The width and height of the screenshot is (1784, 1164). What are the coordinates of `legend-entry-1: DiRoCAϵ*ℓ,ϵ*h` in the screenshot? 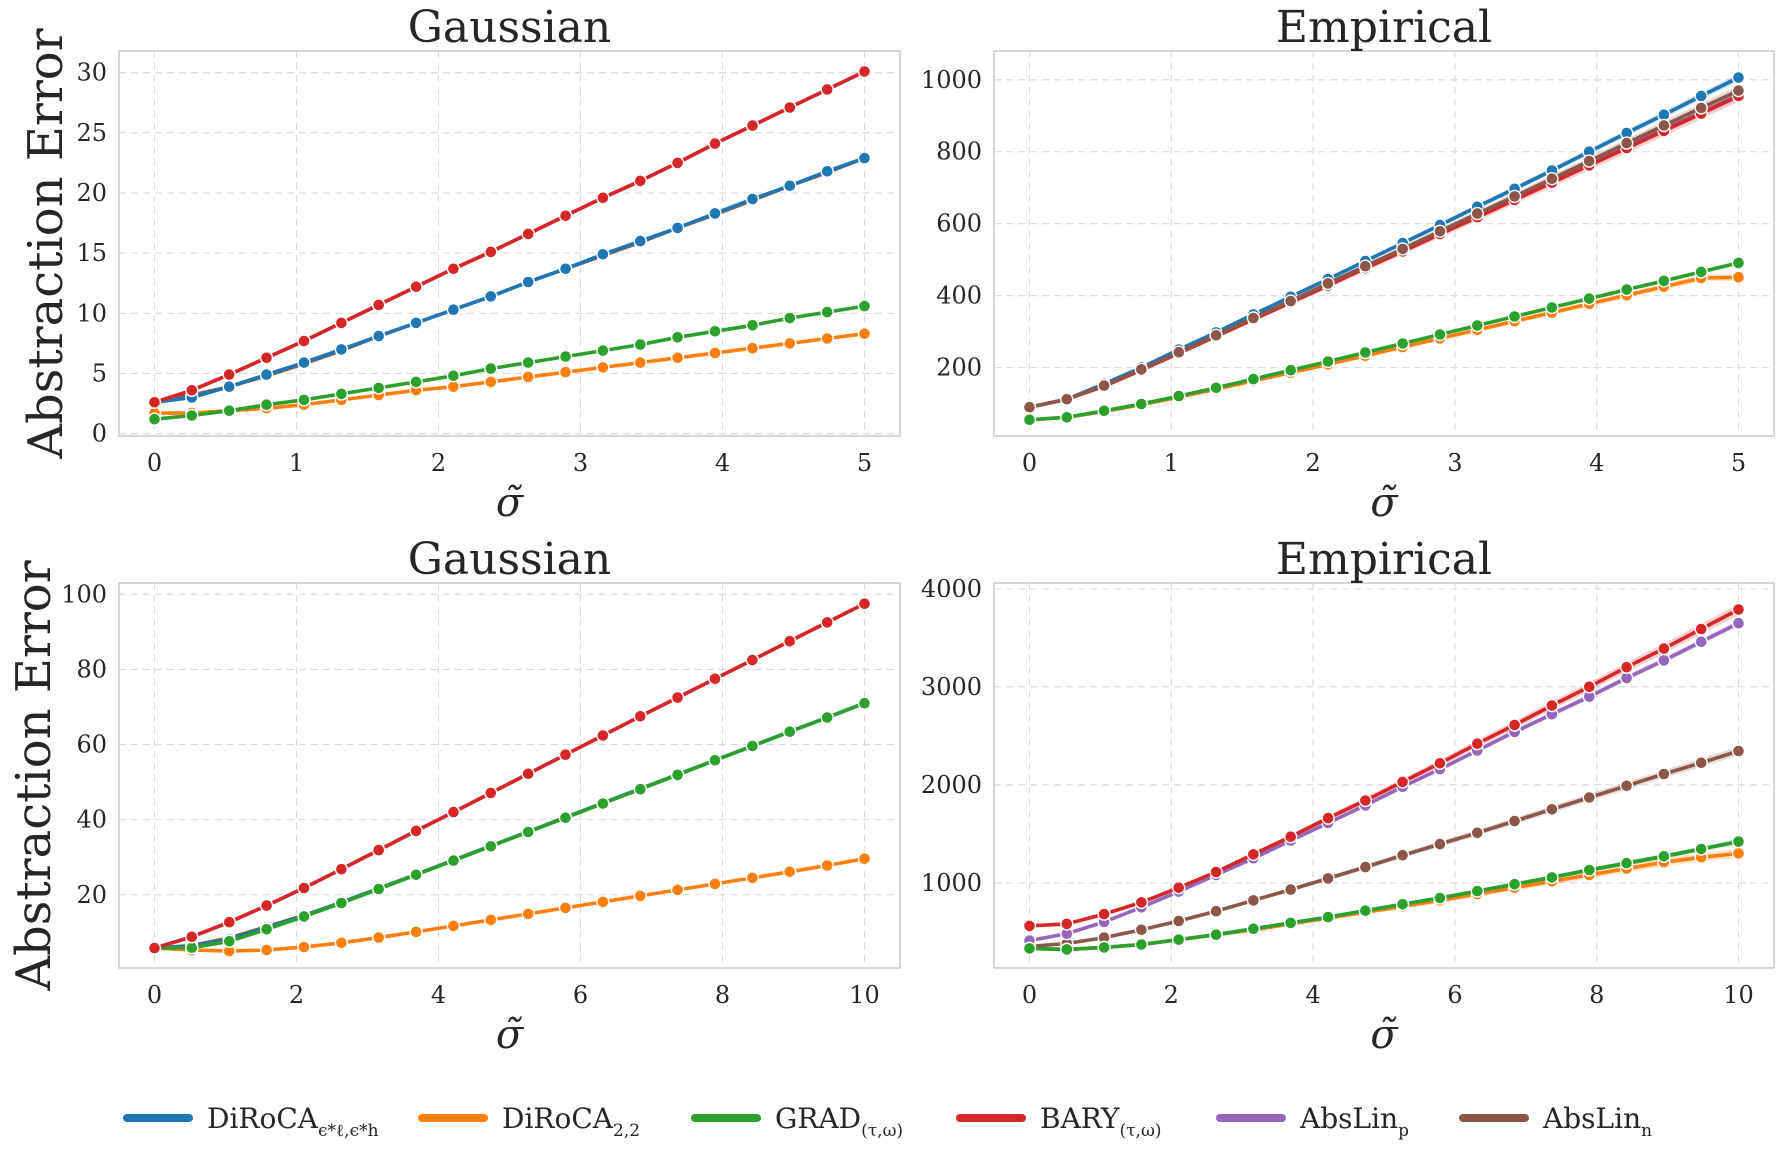 It's located at (251, 1121).